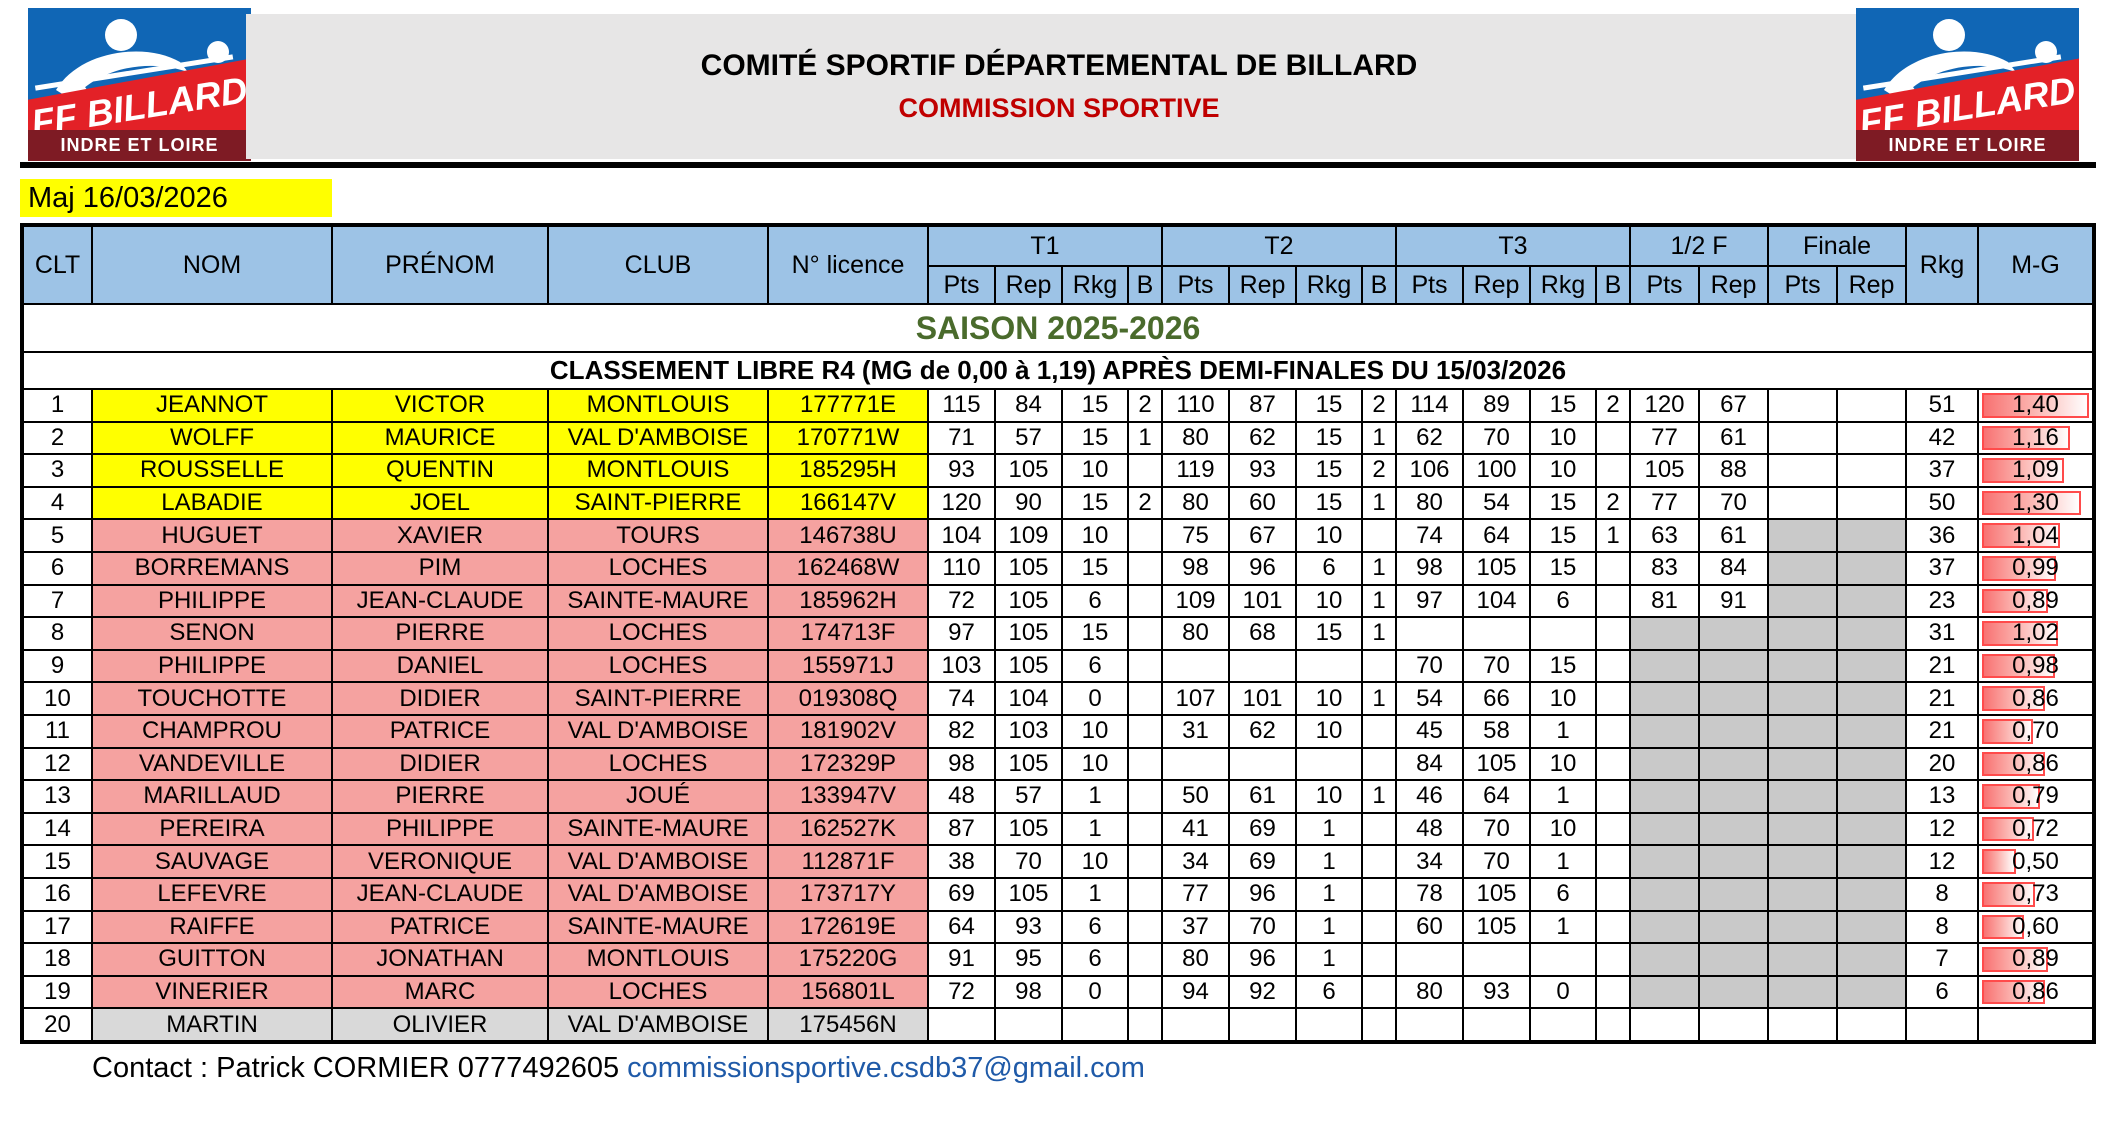 The width and height of the screenshot is (2104, 1125). I want to click on cell-t1-pts, so click(961, 1025).